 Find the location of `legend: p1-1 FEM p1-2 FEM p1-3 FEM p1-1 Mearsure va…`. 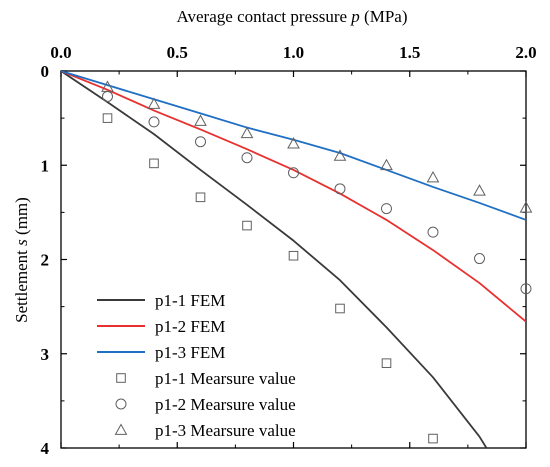

legend: p1-1 FEM p1-2 FEM p1-3 FEM p1-1 Mearsure va… is located at coordinates (196, 365).